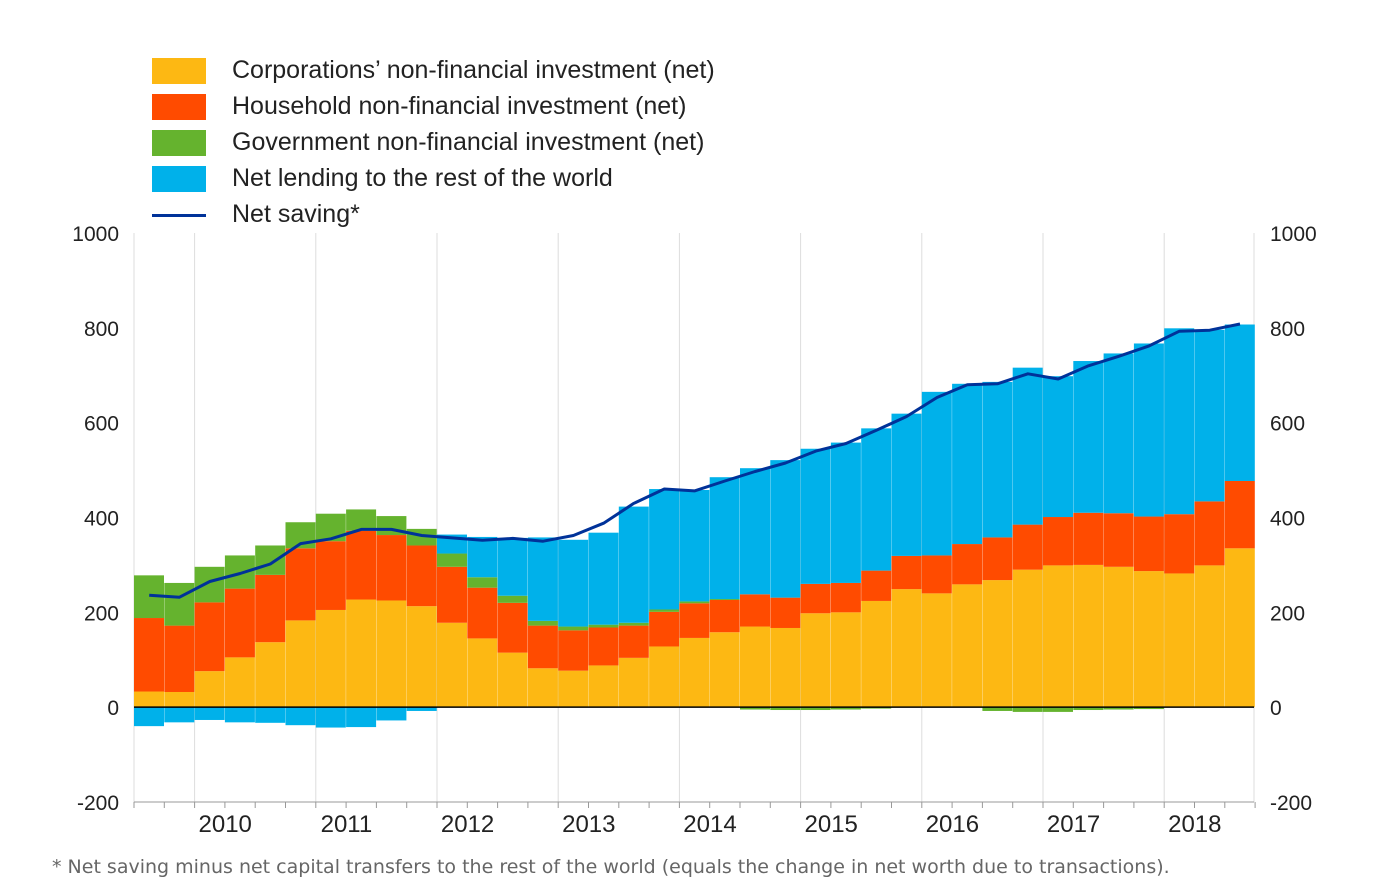  What do you see at coordinates (179, 71) in the screenshot?
I see `legend-swatch-corporations` at bounding box center [179, 71].